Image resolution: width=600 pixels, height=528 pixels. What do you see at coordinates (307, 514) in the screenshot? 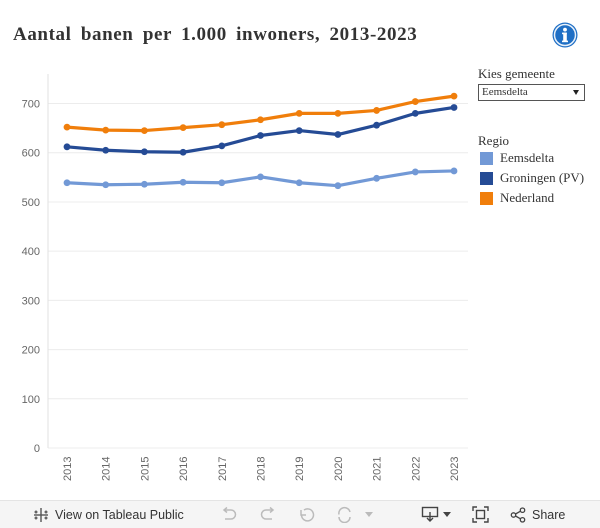
I see `revert-icon` at bounding box center [307, 514].